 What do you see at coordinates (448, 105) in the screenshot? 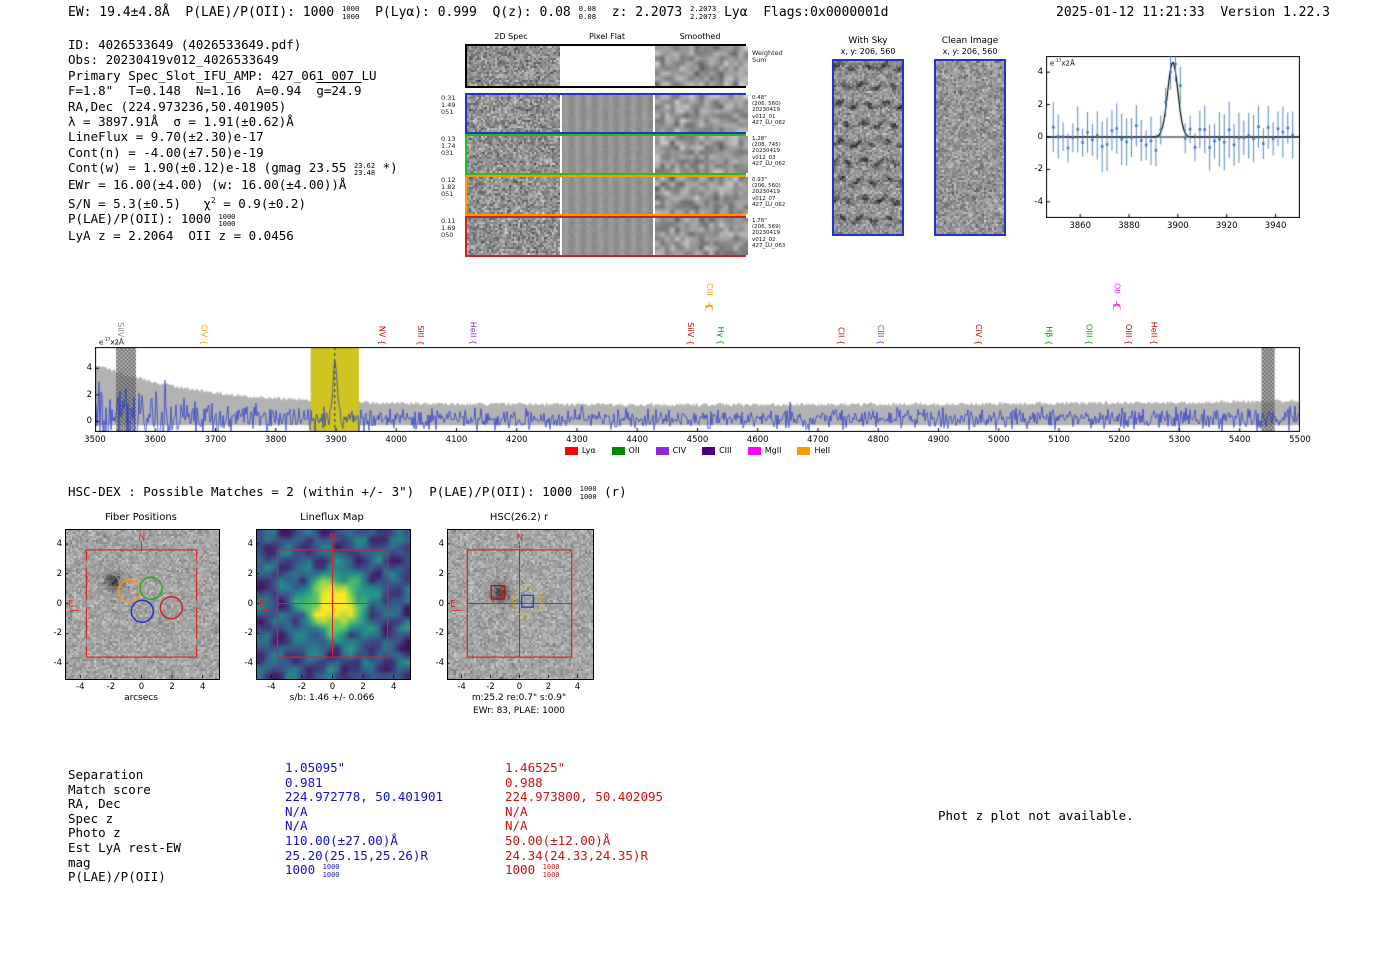
I see `weight-line: 1.49` at bounding box center [448, 105].